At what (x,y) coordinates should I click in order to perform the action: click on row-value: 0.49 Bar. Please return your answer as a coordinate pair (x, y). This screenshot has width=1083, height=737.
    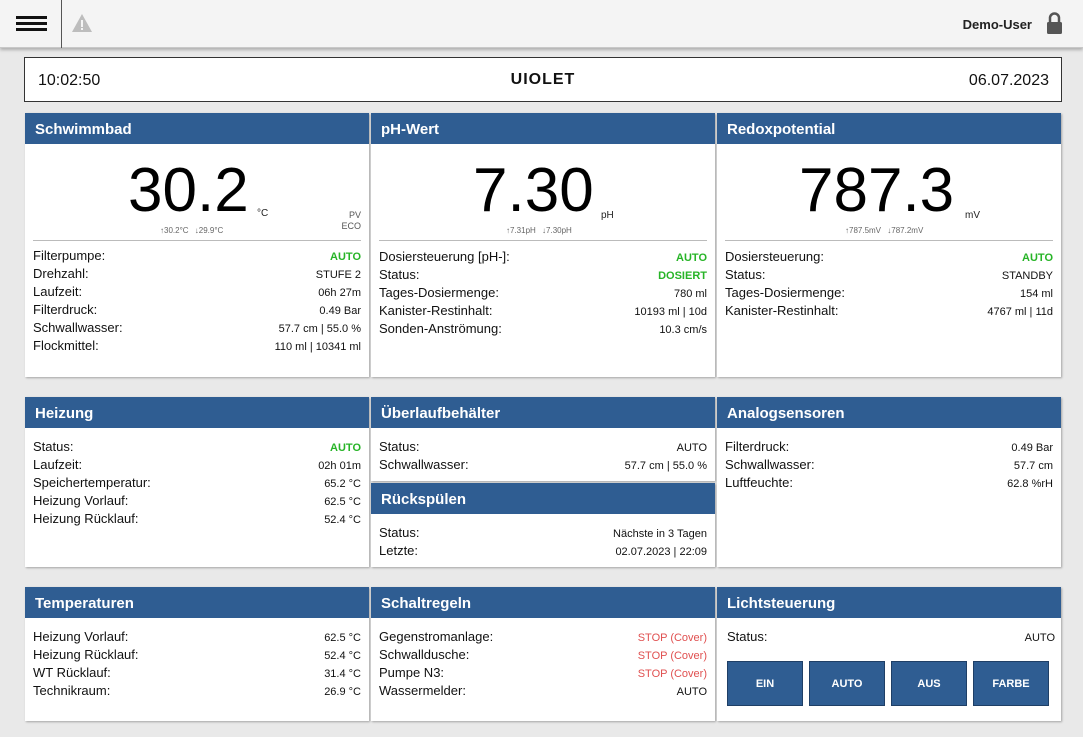
    Looking at the image, I should click on (1032, 448).